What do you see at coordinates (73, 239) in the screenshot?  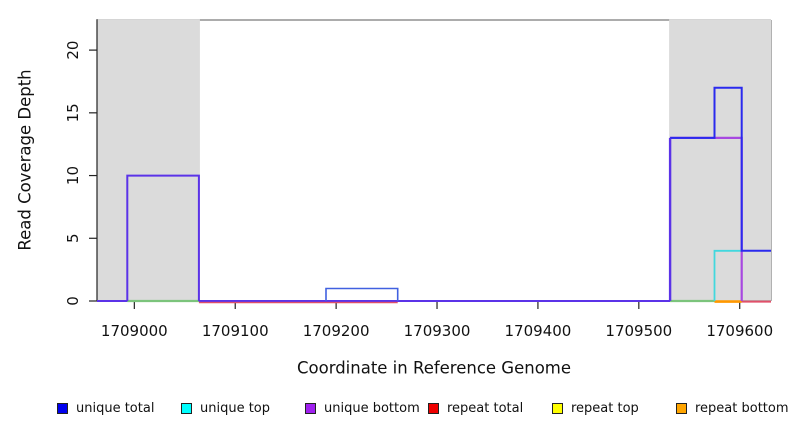 I see `y-tick-label: 5` at bounding box center [73, 239].